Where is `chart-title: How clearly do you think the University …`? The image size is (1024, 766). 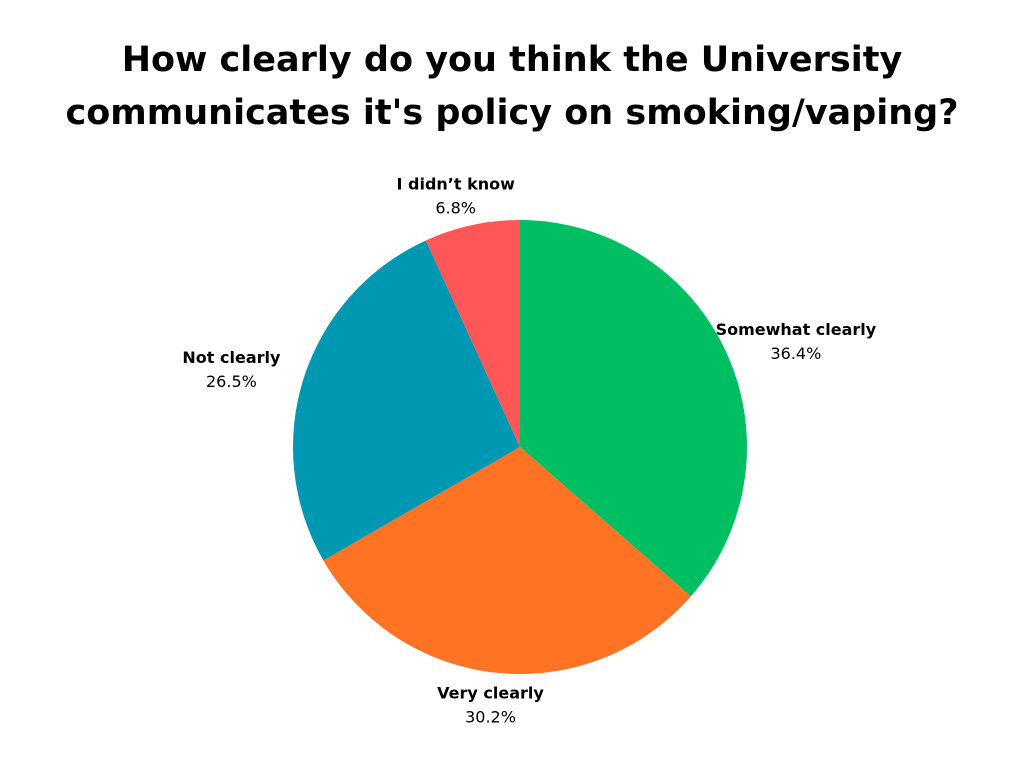 chart-title: How clearly do you think the University … is located at coordinates (512, 86).